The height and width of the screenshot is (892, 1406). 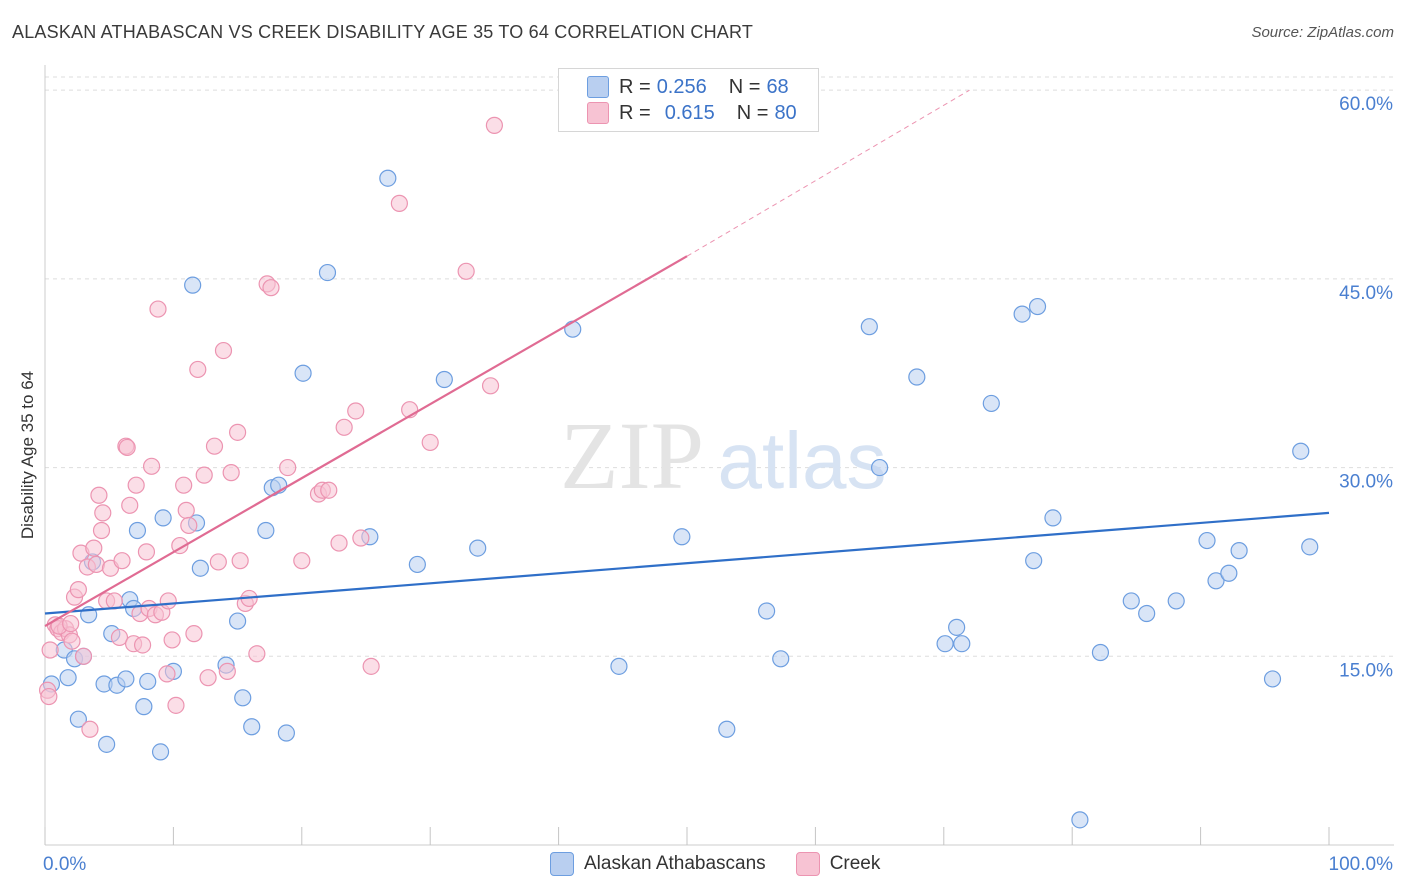 What do you see at coordinates (802, 460) in the screenshot?
I see `watermark-atlas: atlas` at bounding box center [802, 460].